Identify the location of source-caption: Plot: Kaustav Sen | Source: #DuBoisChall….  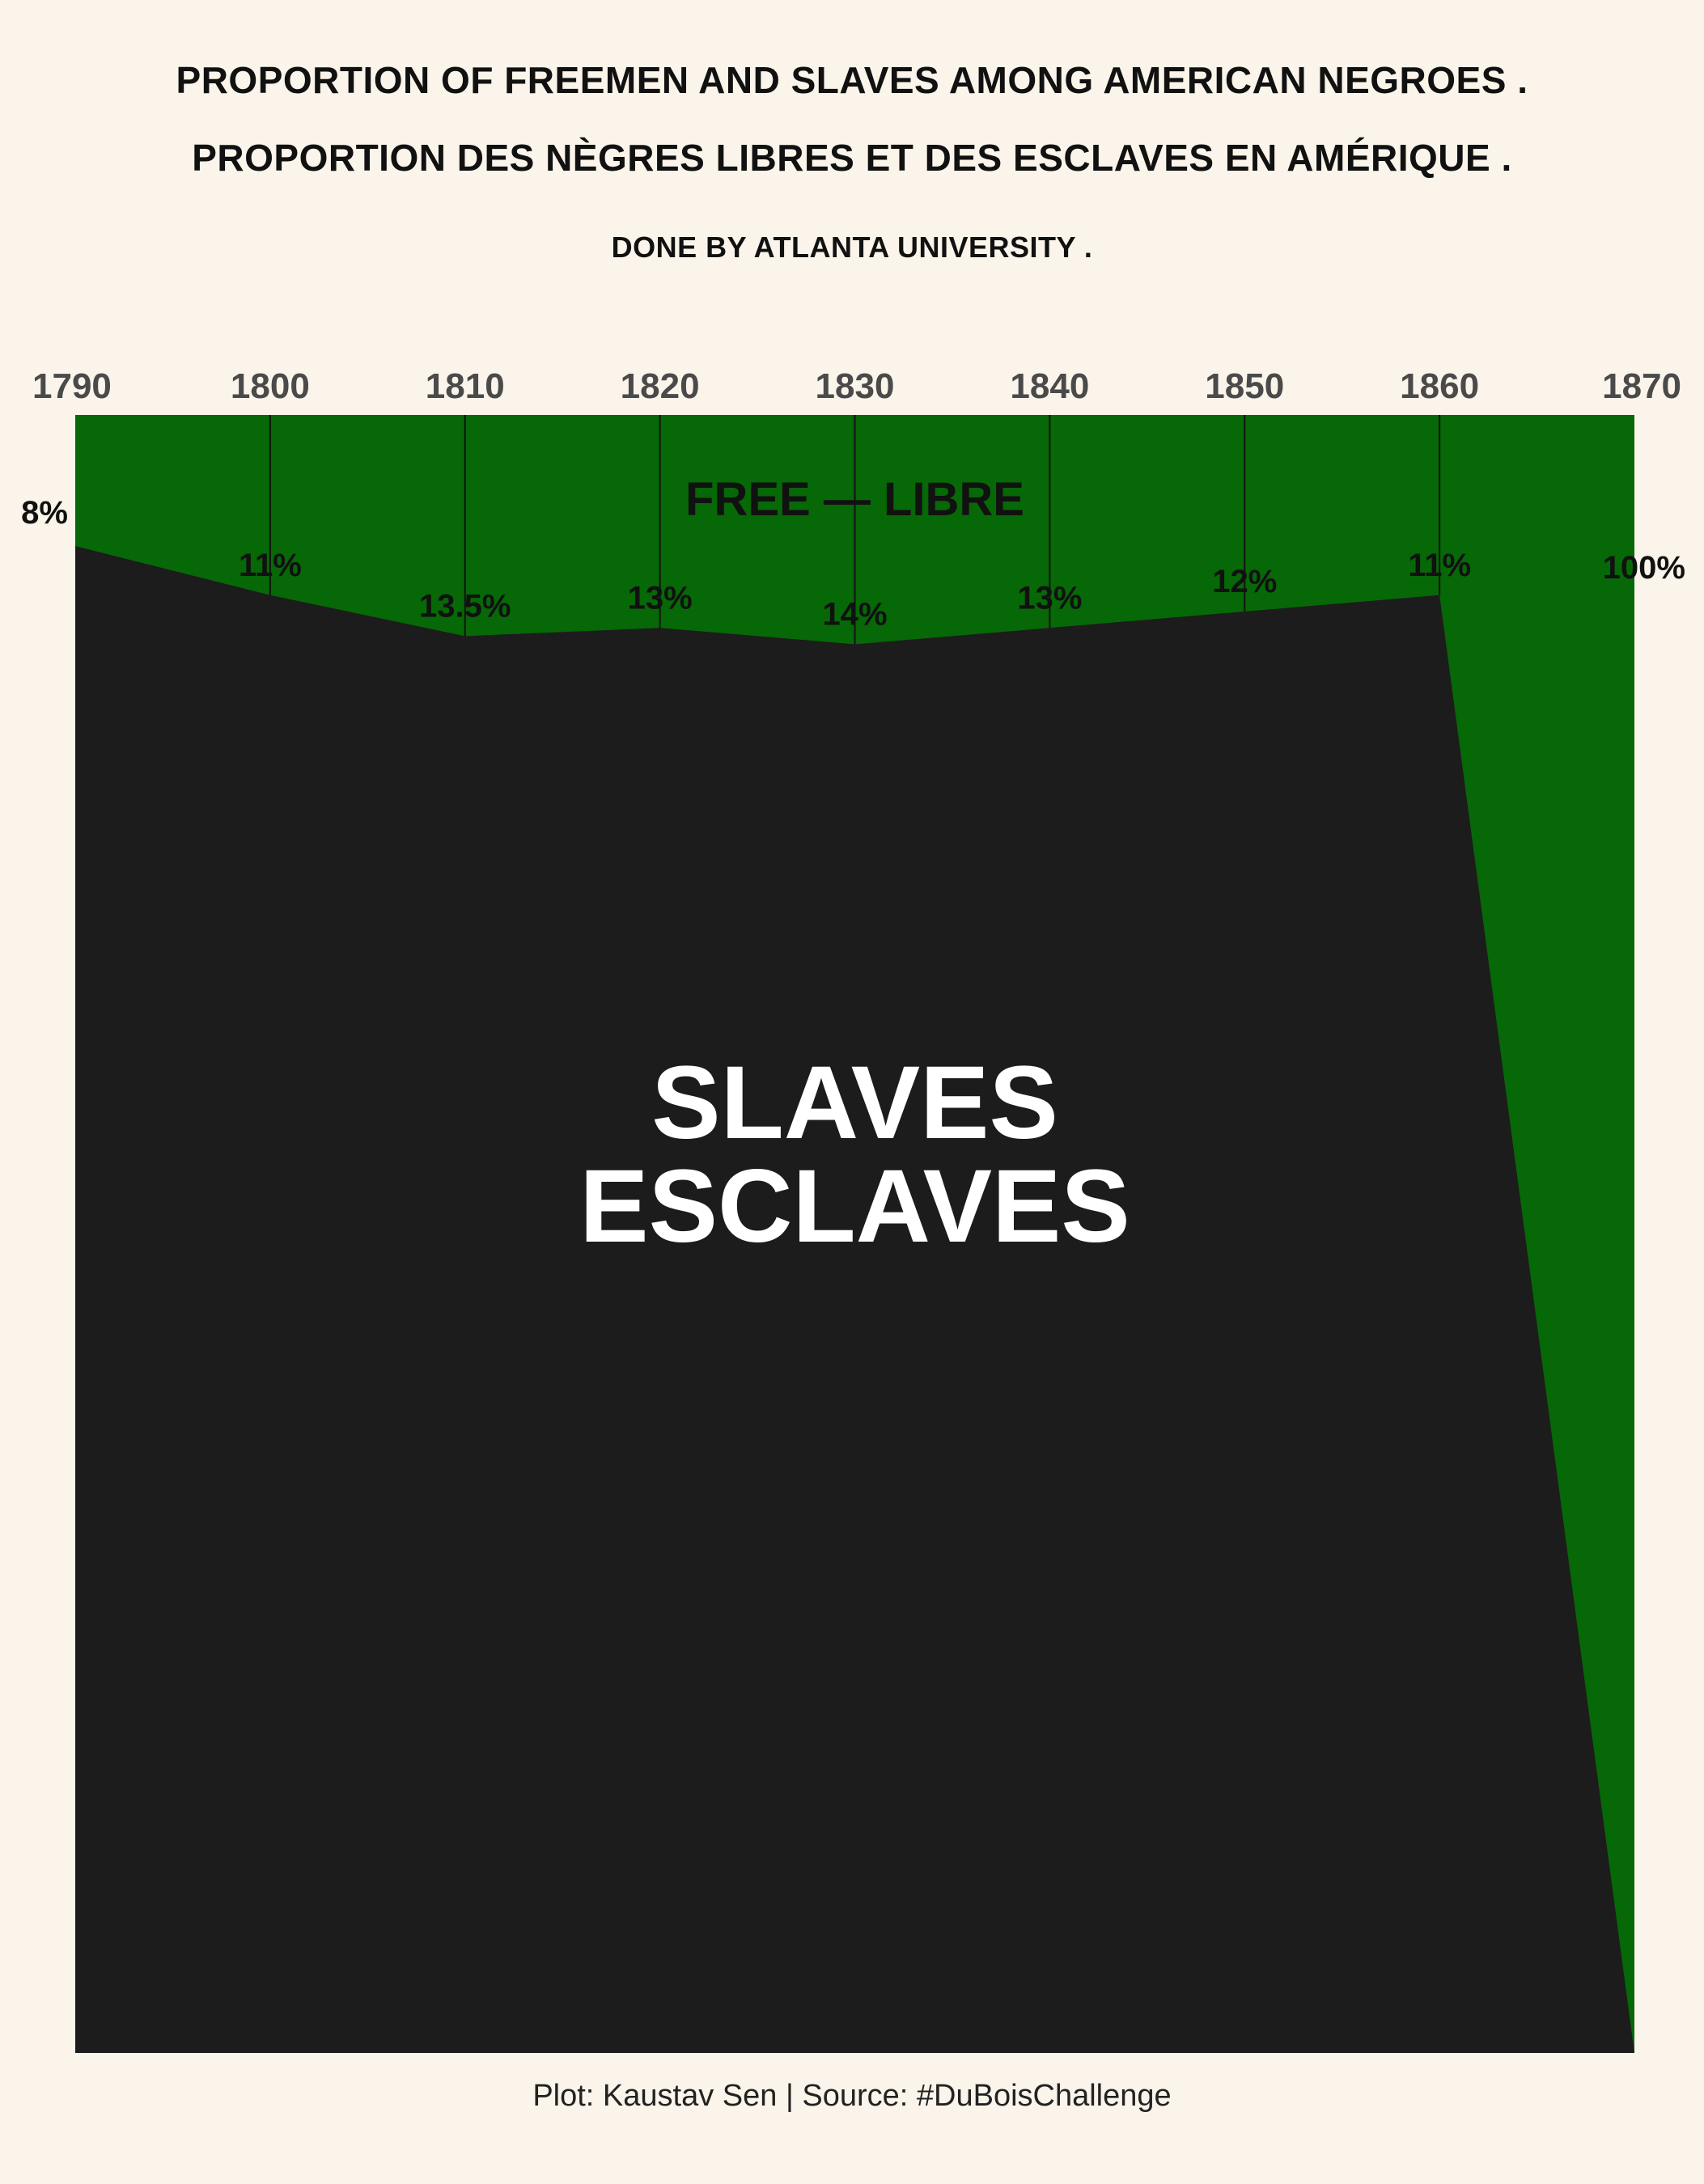
(852, 2096).